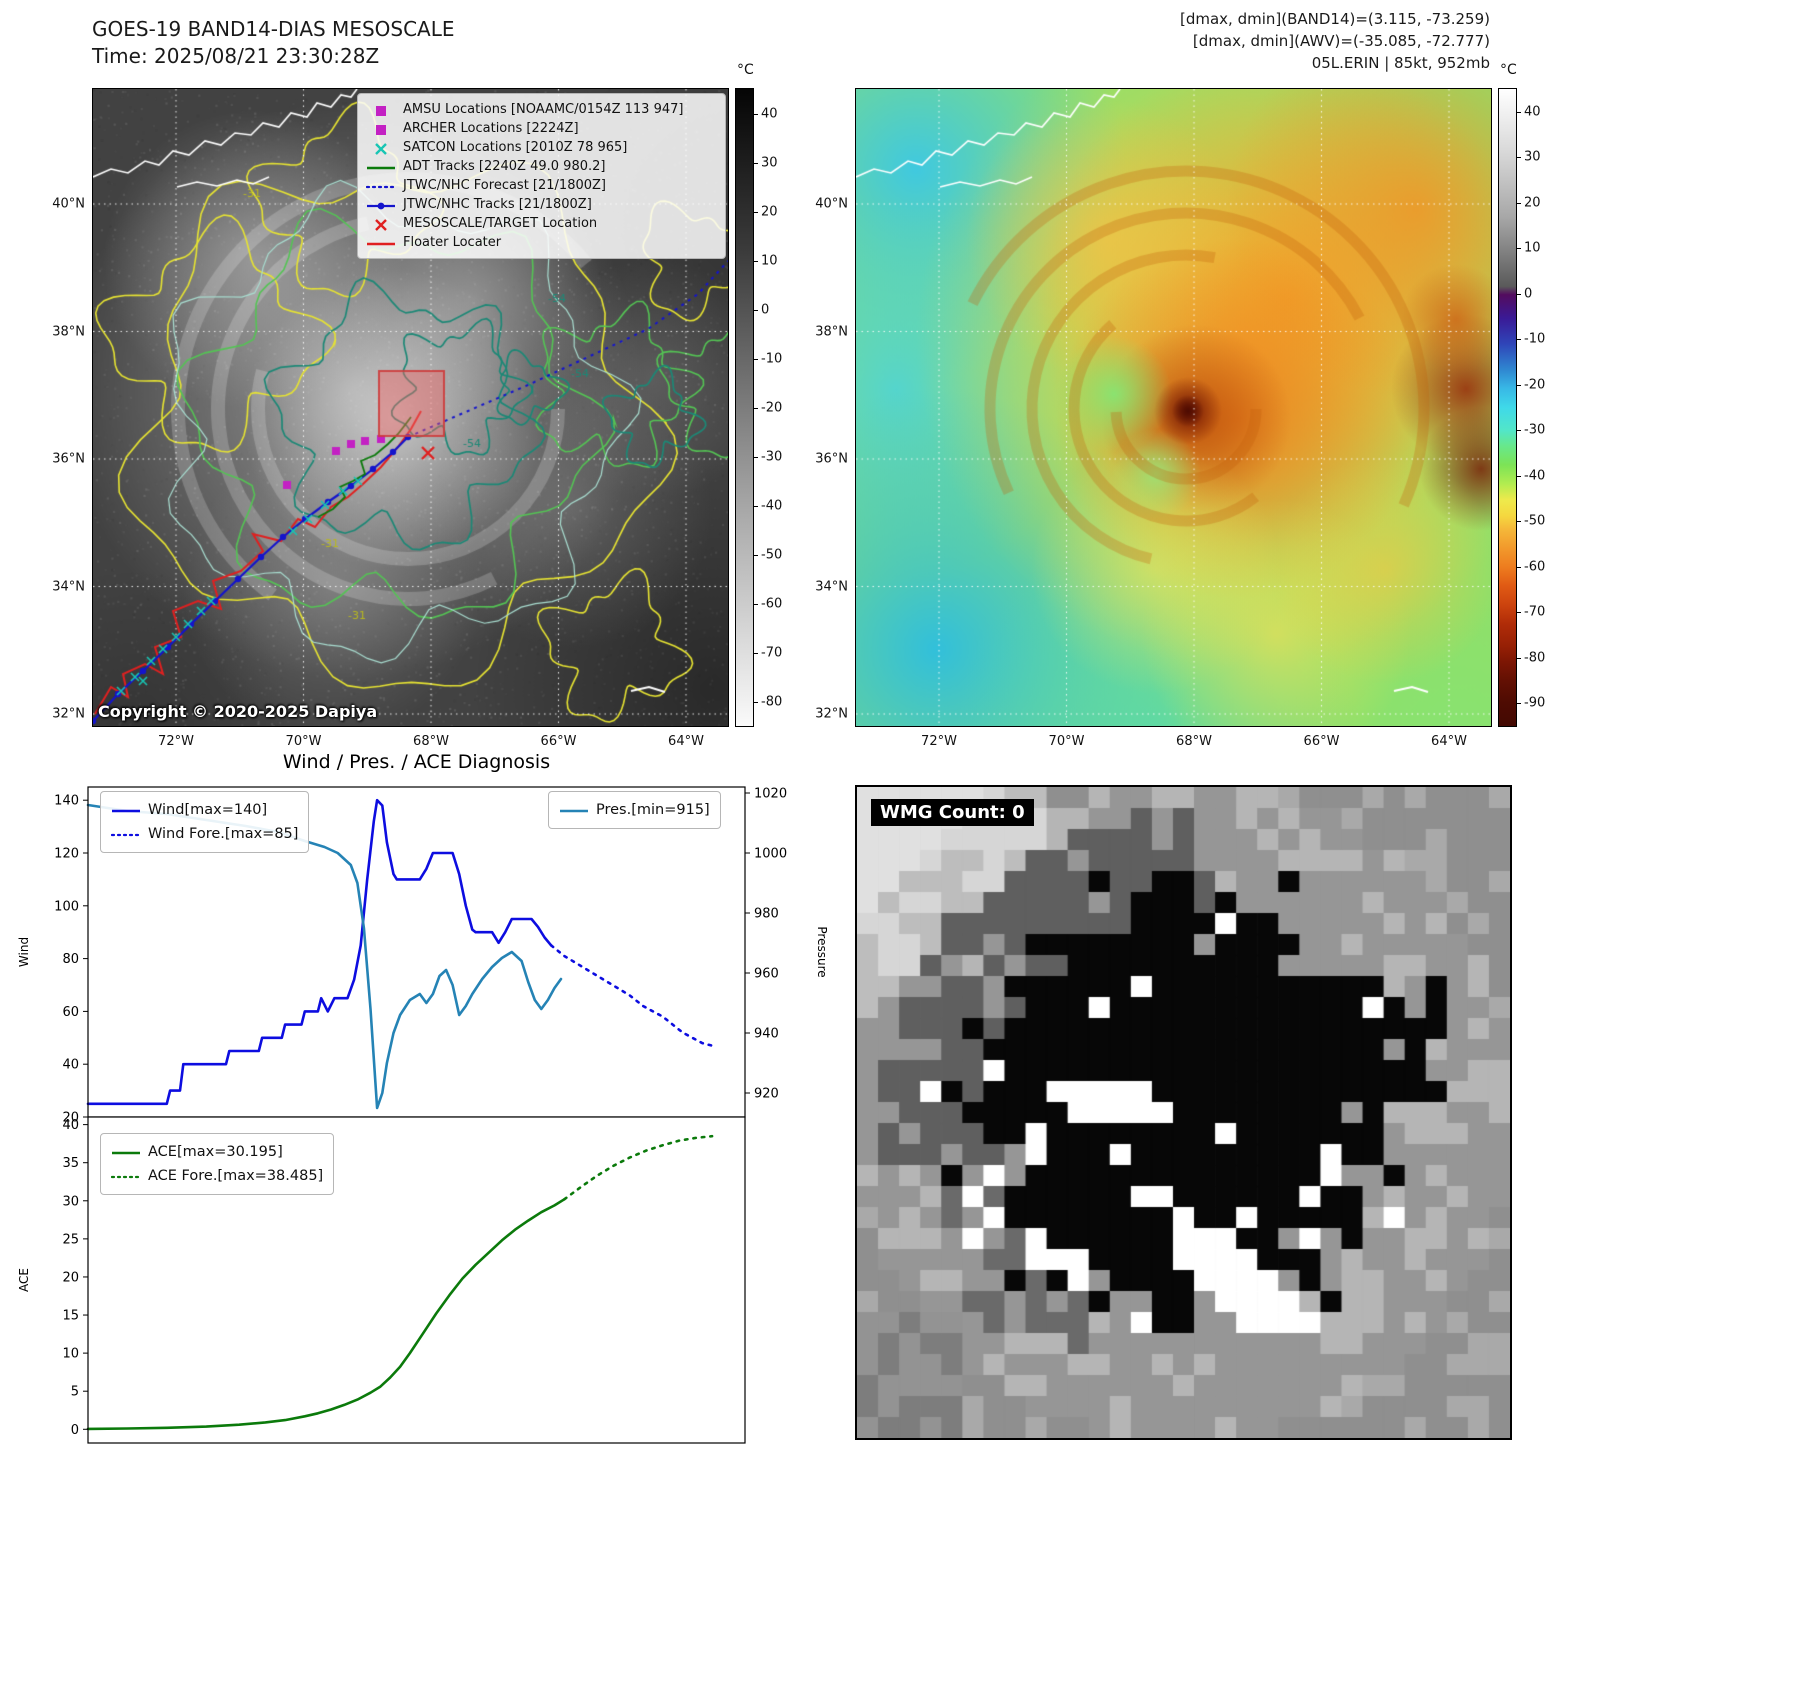 The image size is (1797, 1690). Describe the element at coordinates (822, 952) in the screenshot. I see `pressure-axis-label: Pressure` at that location.